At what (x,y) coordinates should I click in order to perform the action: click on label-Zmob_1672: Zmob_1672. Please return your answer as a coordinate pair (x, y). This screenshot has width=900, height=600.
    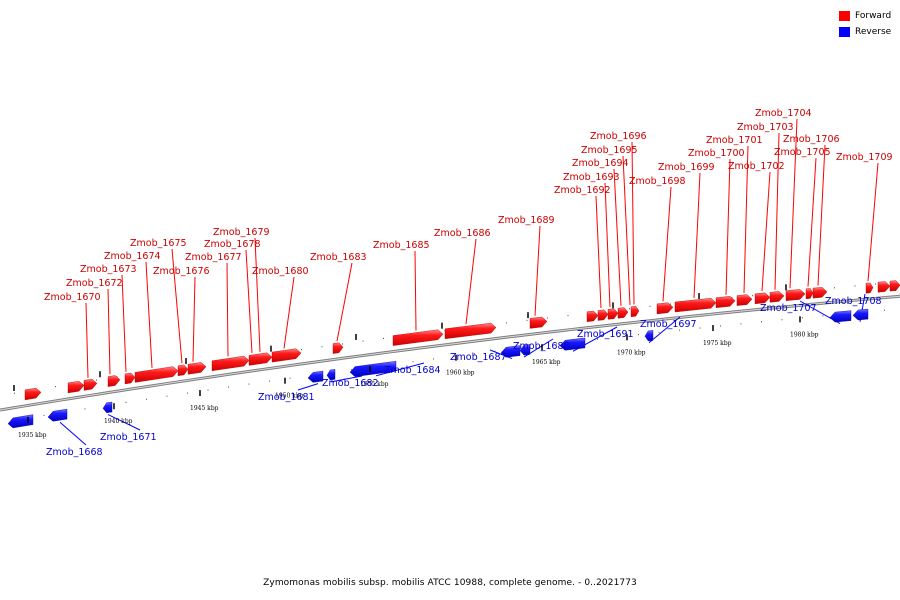
    Looking at the image, I should click on (94, 283).